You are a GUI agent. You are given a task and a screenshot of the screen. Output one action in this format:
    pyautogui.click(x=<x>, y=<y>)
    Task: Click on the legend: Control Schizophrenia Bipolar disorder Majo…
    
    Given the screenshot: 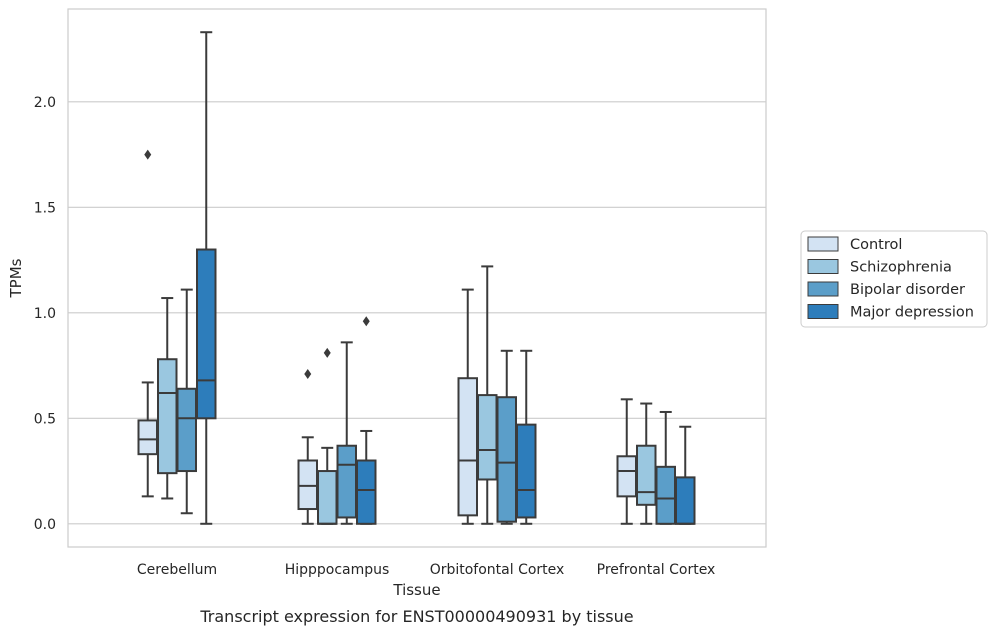 What is the action you would take?
    pyautogui.click(x=894, y=279)
    